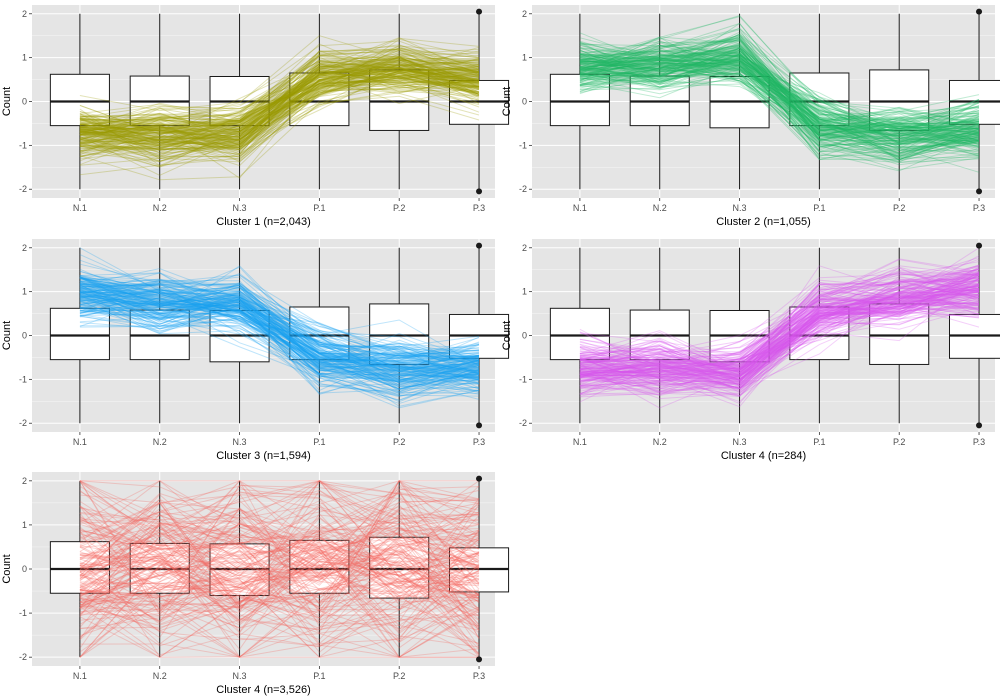 The width and height of the screenshot is (1000, 700). Describe the element at coordinates (979, 245) in the screenshot. I see `boxplot-outlier` at that location.